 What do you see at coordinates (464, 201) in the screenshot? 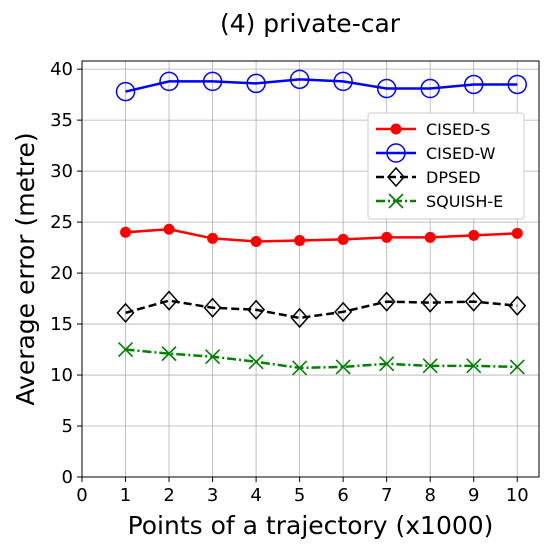
I see `legend-label-squish-e: SQUISH-E` at bounding box center [464, 201].